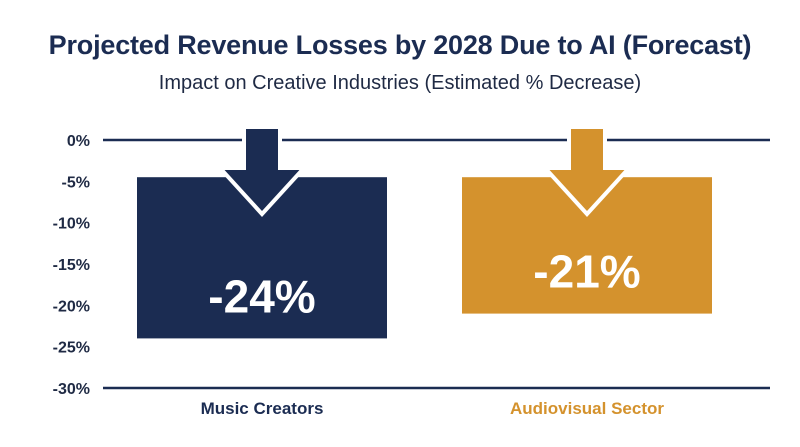 This screenshot has height=447, width=800. What do you see at coordinates (71, 306) in the screenshot?
I see `y-tick-label: -20%` at bounding box center [71, 306].